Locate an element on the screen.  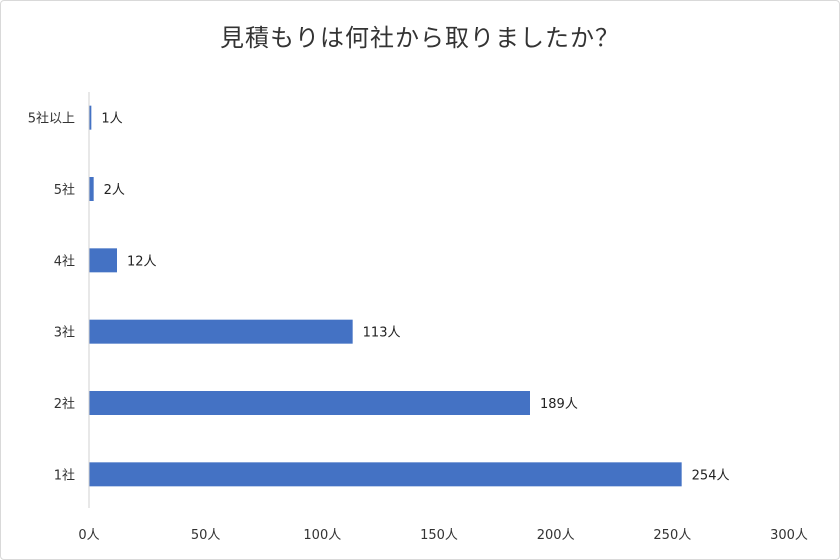
x-tick-label-5: 250人 is located at coordinates (672, 535).